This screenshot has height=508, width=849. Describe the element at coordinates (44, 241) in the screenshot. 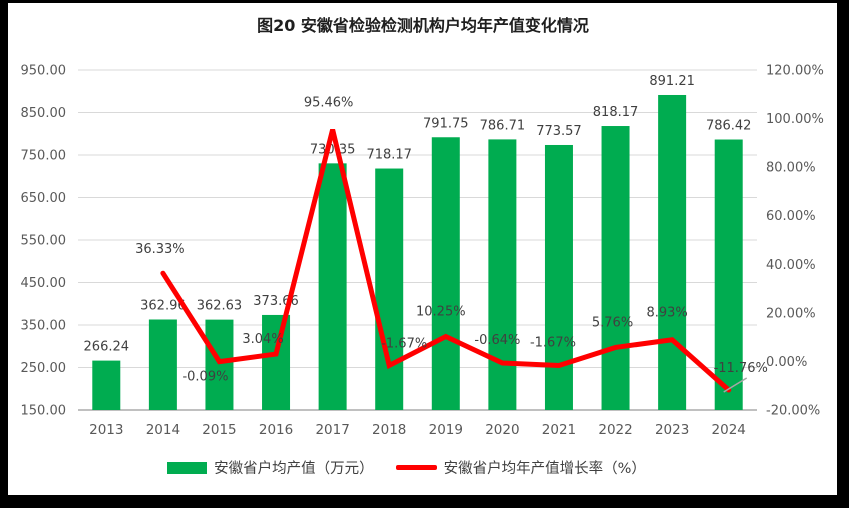

I see `left-axis-tick-label: 550.00` at that location.